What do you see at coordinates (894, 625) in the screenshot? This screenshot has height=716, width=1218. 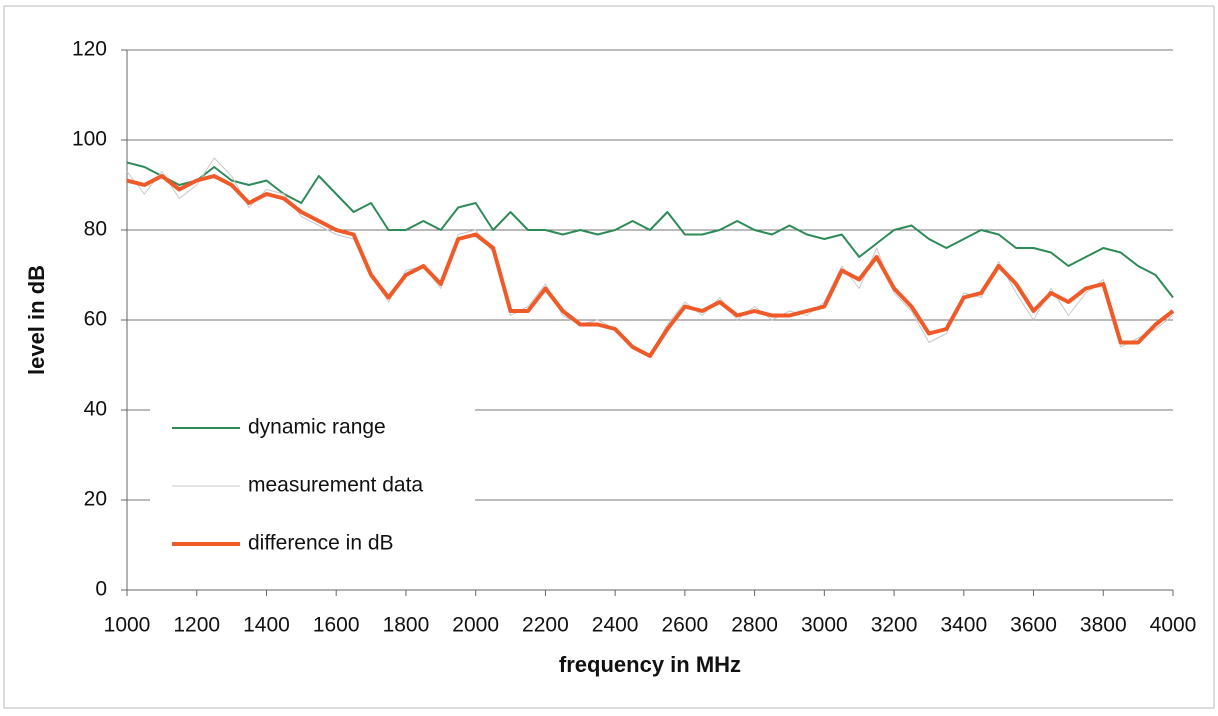 I see `x-tick-label: 3200` at bounding box center [894, 625].